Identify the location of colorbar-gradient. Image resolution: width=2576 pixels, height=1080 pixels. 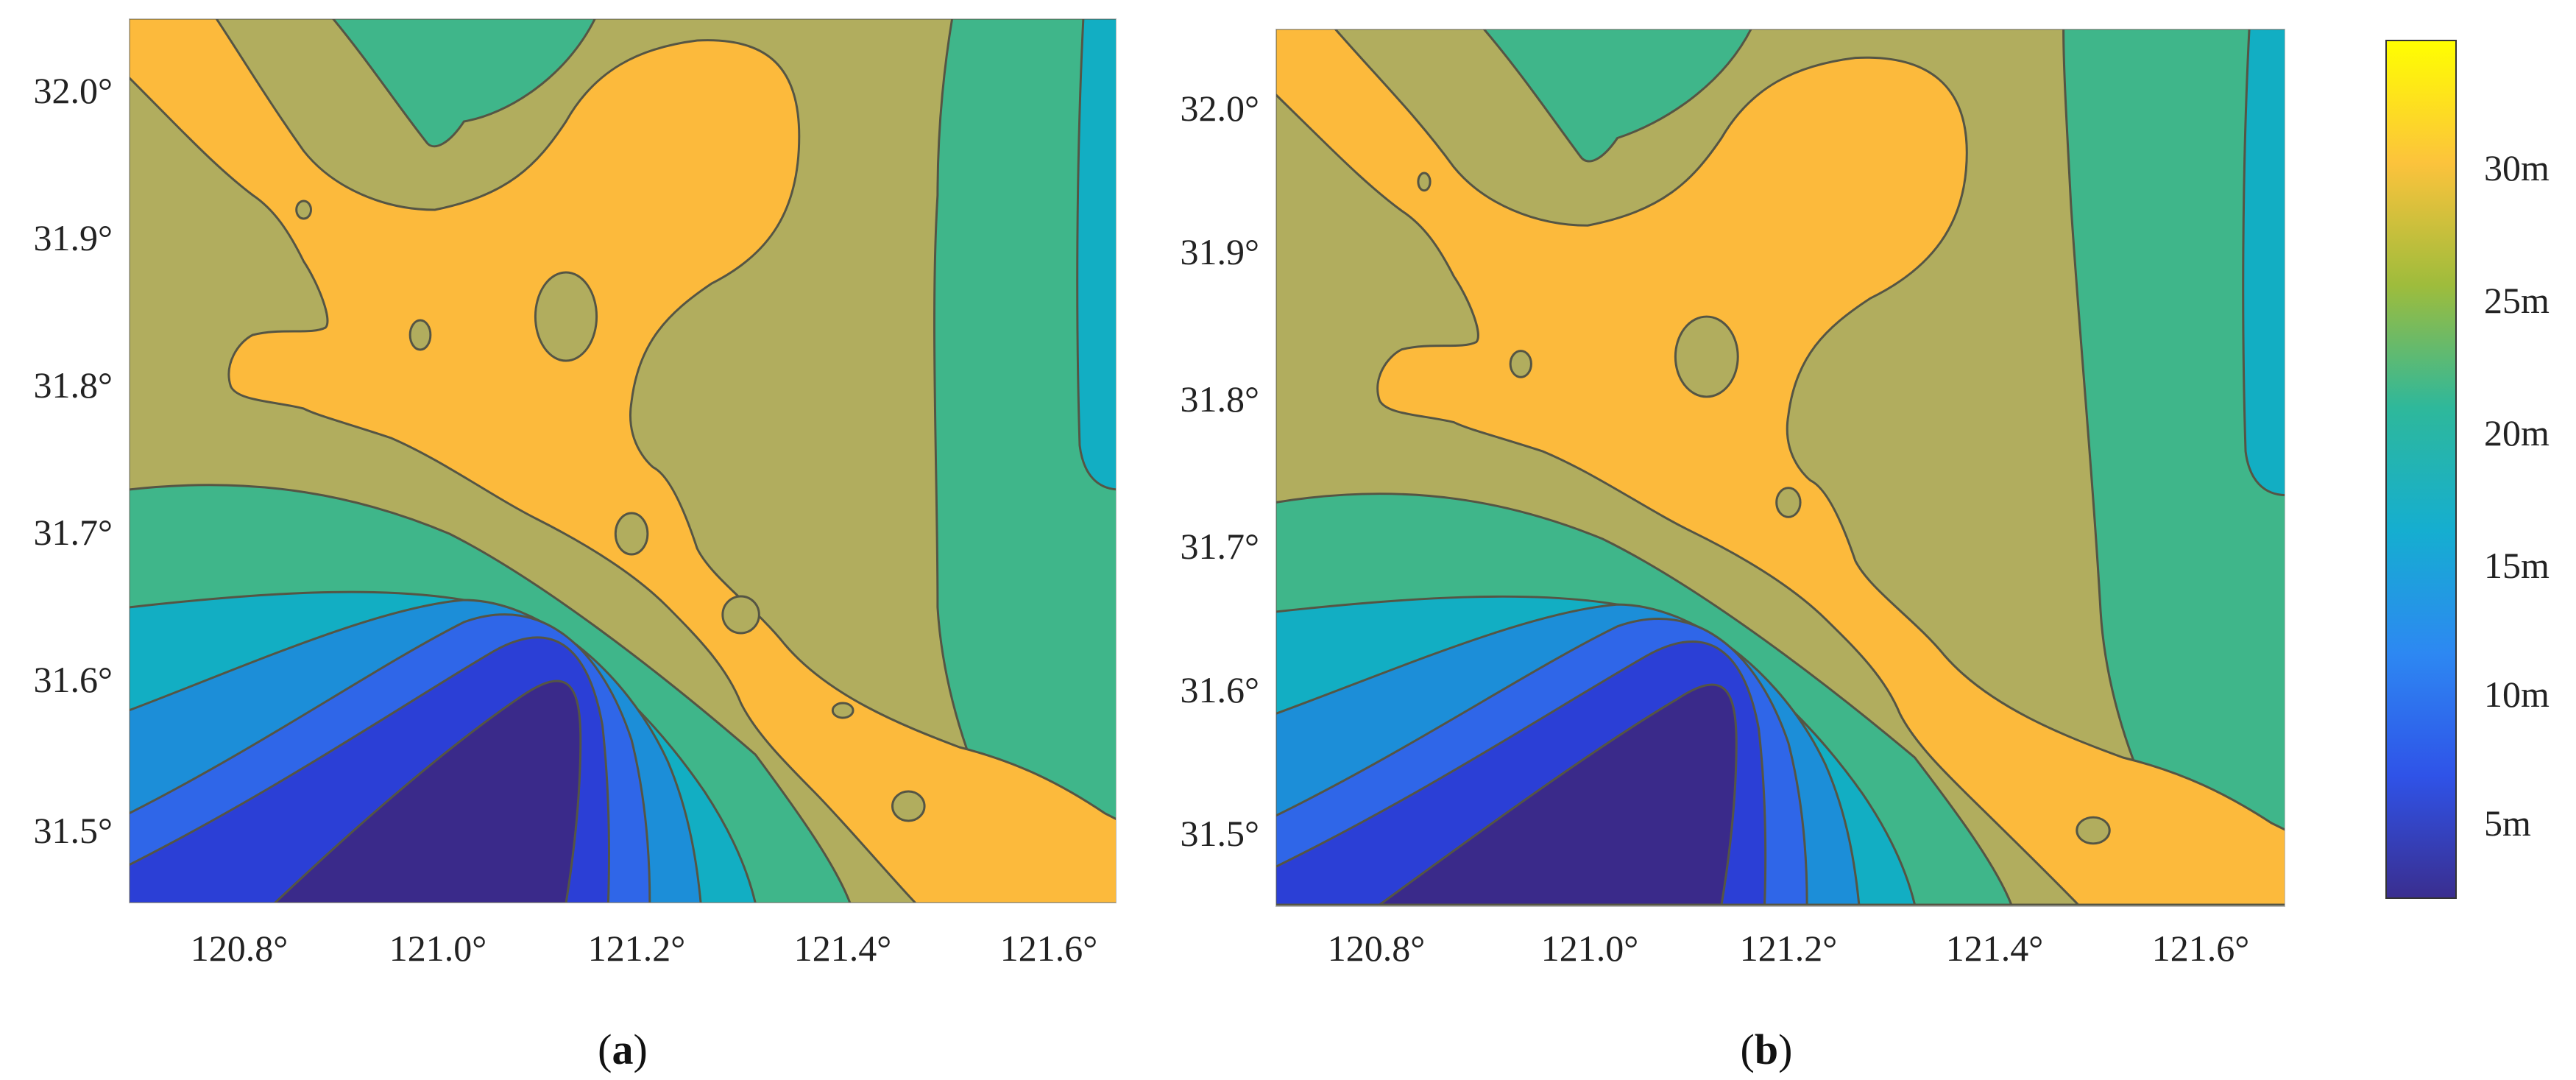
(2421, 470).